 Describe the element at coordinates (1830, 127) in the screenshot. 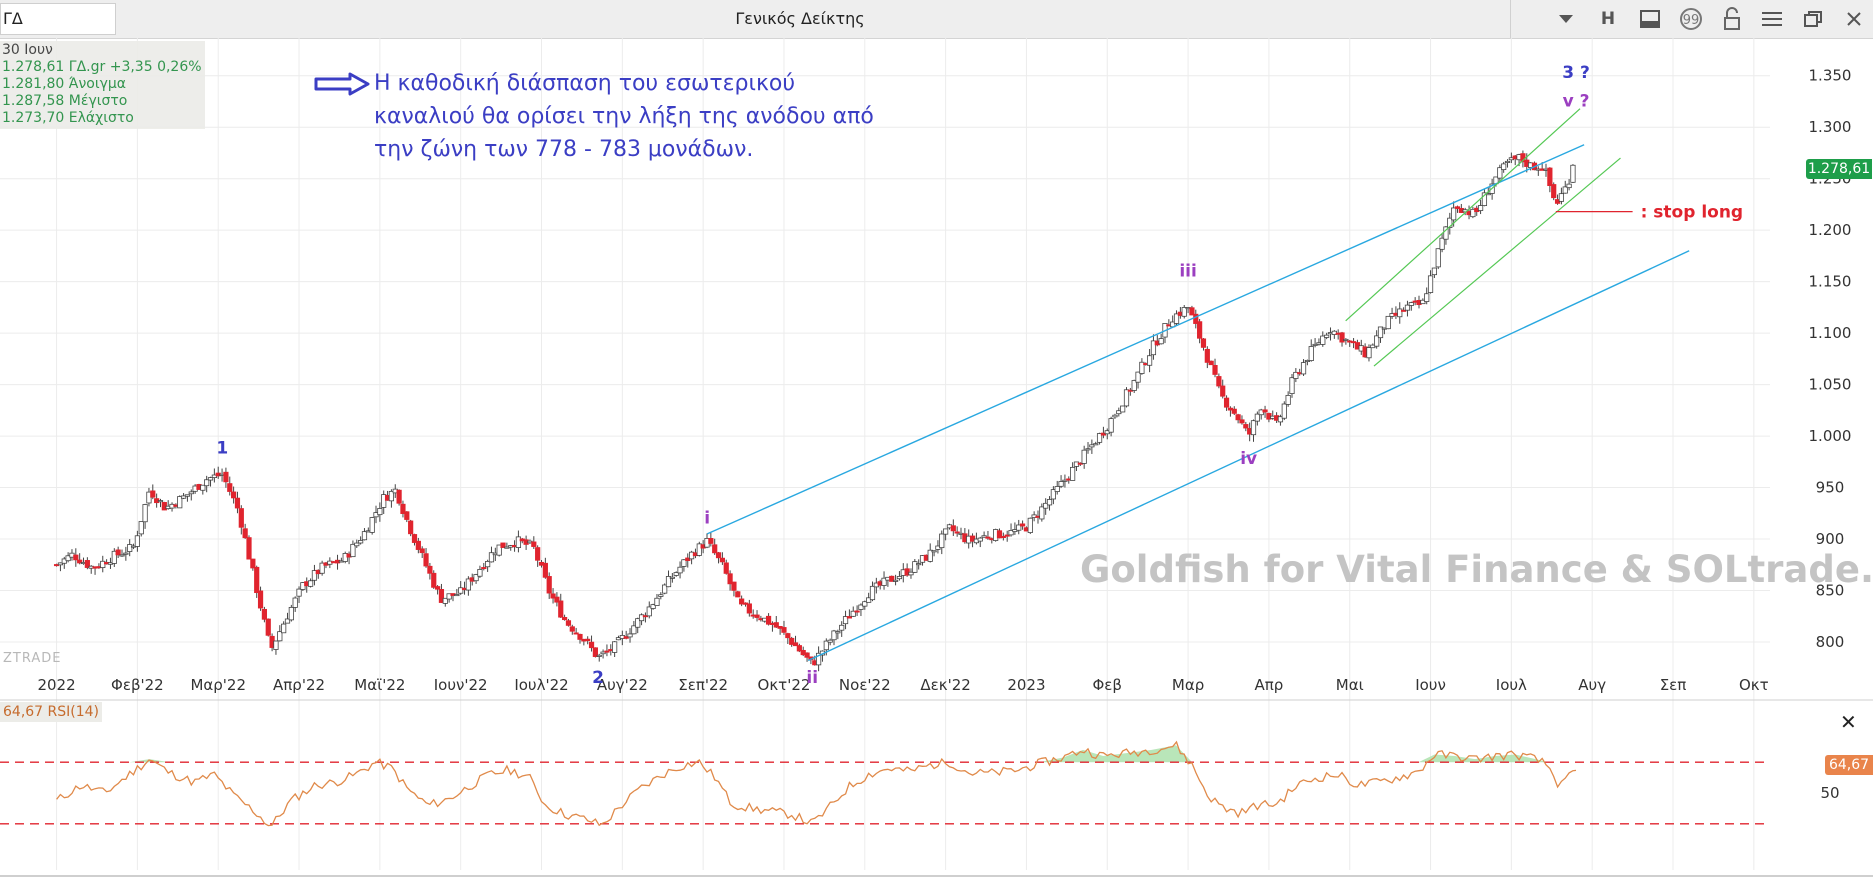

I see `y-tick-label: 1.300` at that location.